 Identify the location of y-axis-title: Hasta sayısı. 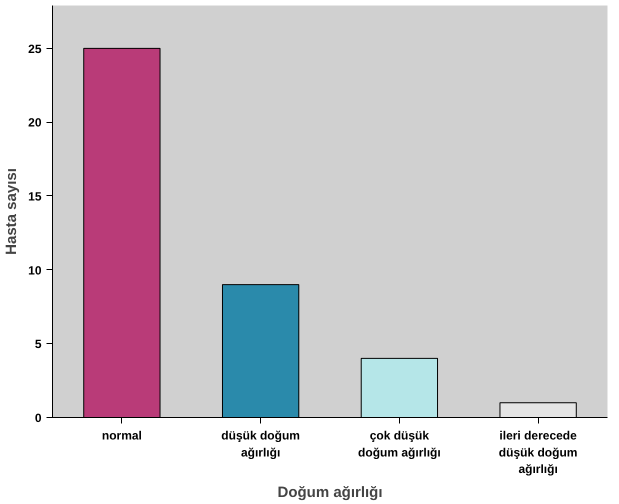
(11, 211).